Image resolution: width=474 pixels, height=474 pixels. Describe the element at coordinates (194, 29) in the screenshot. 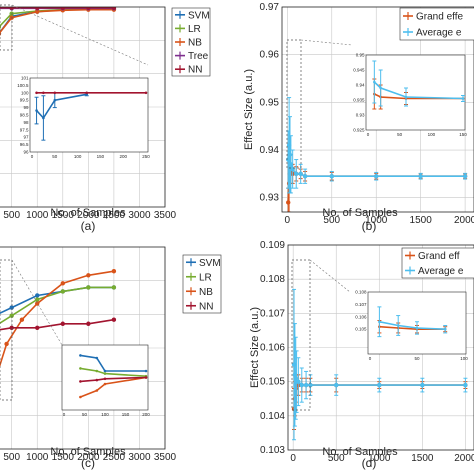

I see `legend-label: LR` at that location.